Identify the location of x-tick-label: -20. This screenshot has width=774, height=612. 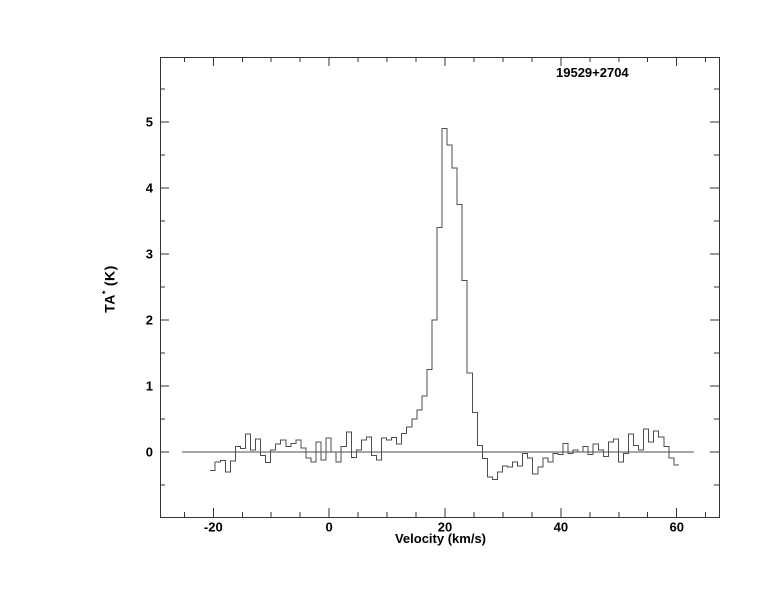
(213, 527).